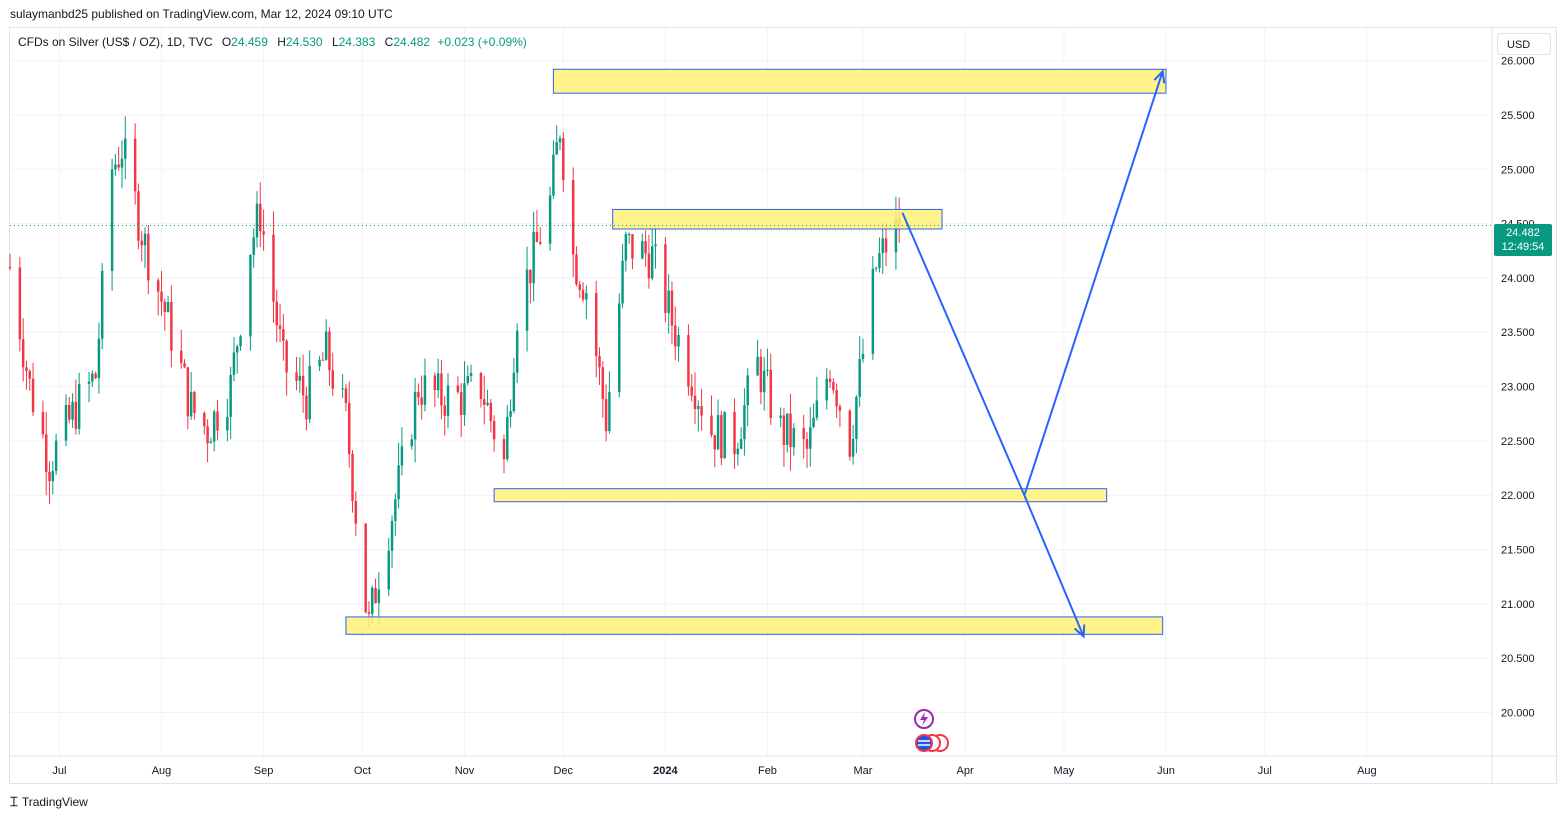  What do you see at coordinates (14, 801) in the screenshot?
I see `tradingview-logo-icon: ⌶` at bounding box center [14, 801].